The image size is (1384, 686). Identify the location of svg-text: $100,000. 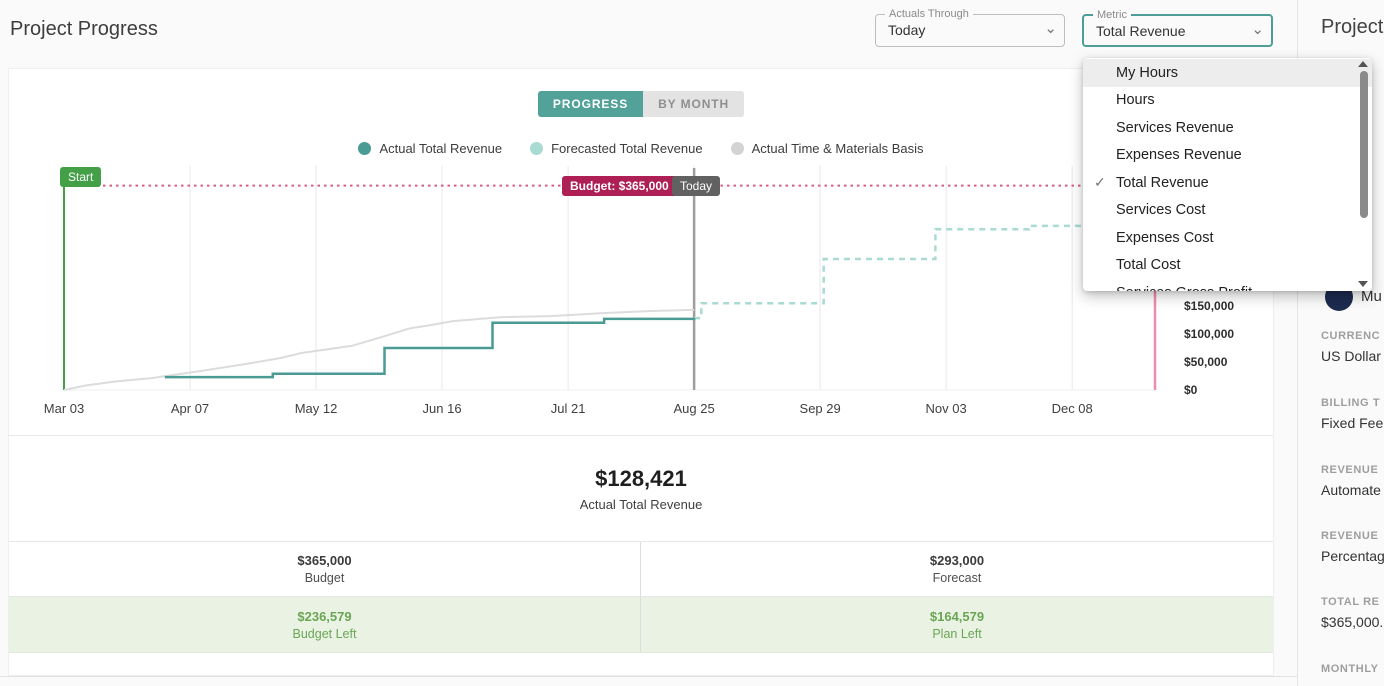
(1209, 334).